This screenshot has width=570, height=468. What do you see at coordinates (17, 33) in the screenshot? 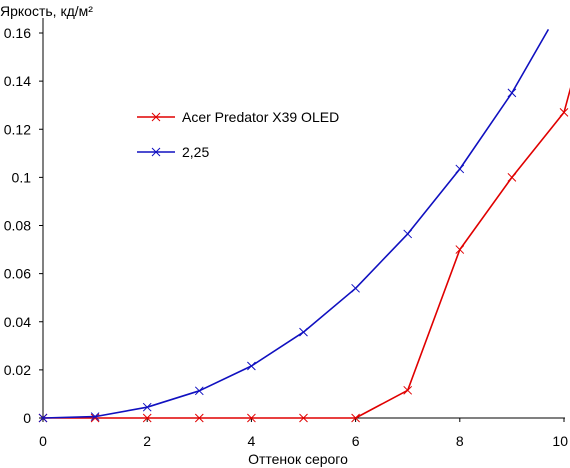
I see `y-tick-label: 0.16` at bounding box center [17, 33].